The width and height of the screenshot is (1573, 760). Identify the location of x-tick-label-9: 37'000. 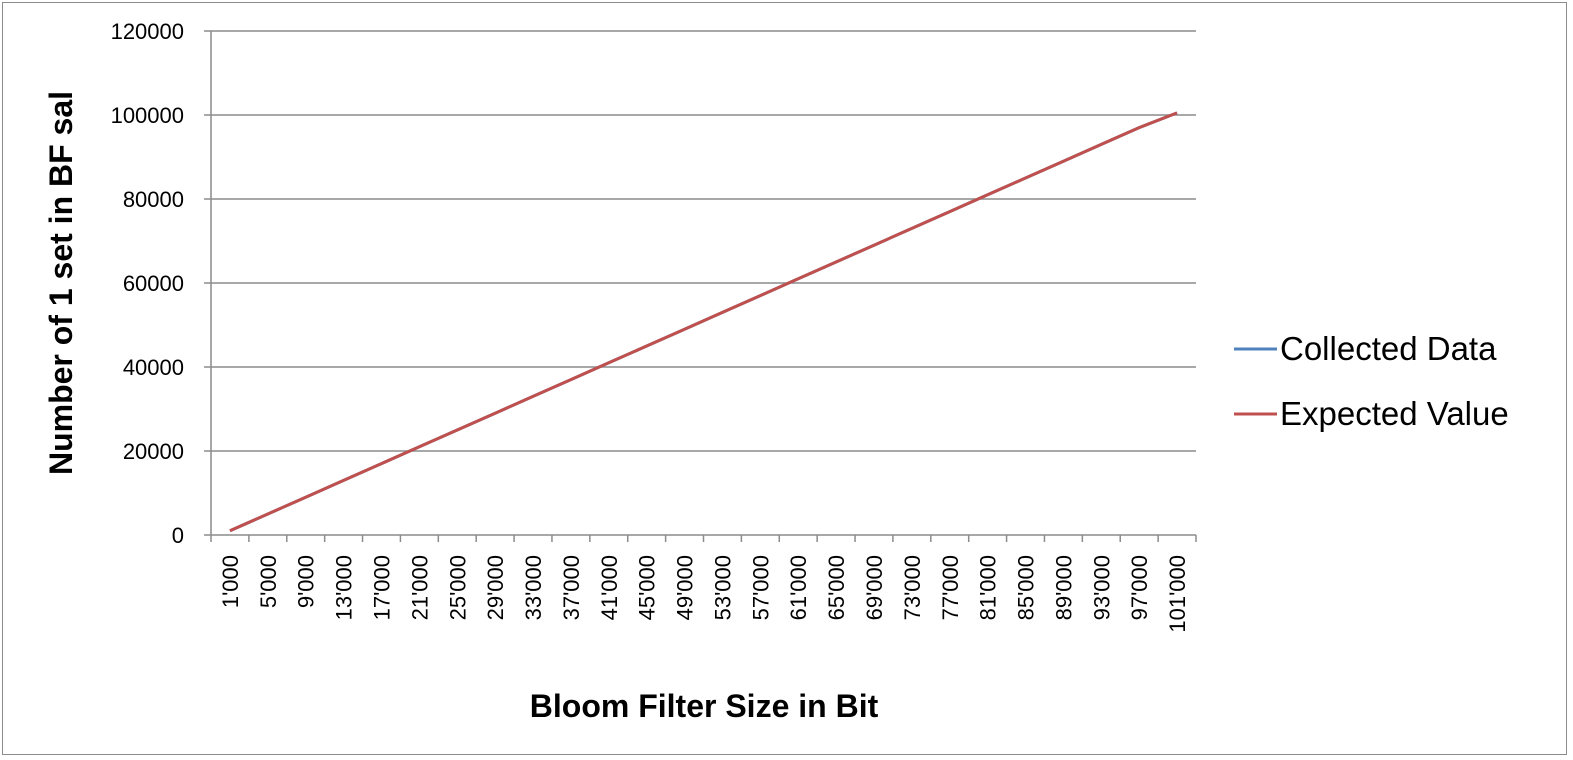
(571, 587).